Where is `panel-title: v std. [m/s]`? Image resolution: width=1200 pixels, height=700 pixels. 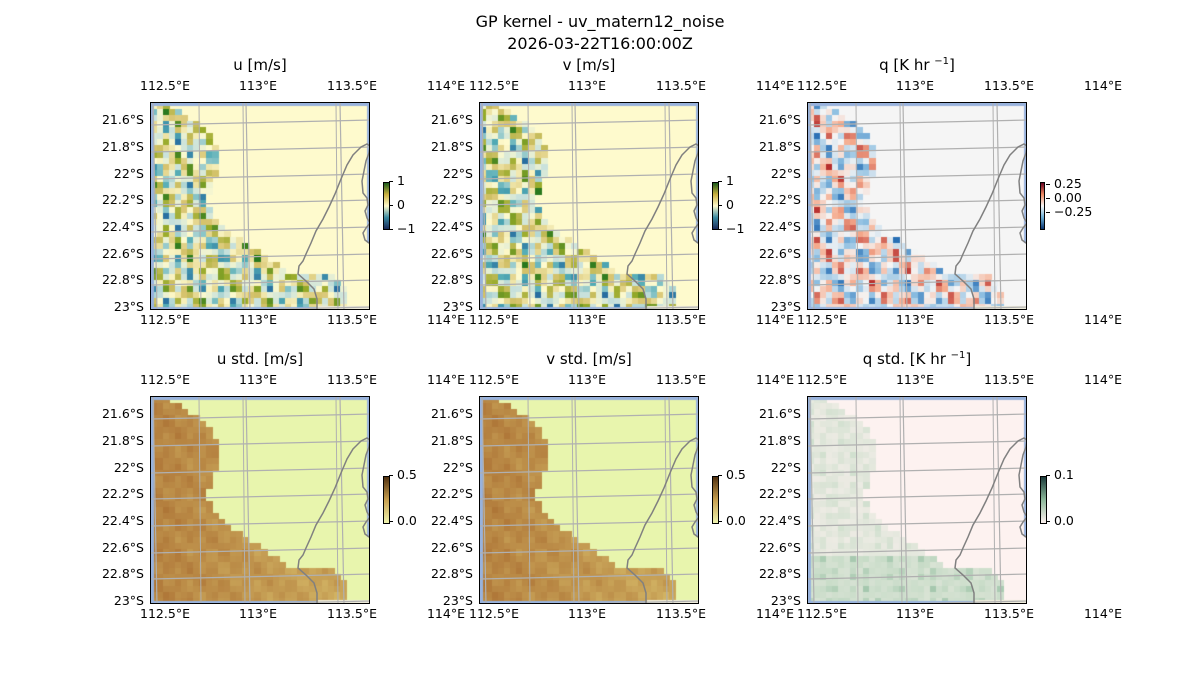
panel-title: v std. [m/s] is located at coordinates (589, 359).